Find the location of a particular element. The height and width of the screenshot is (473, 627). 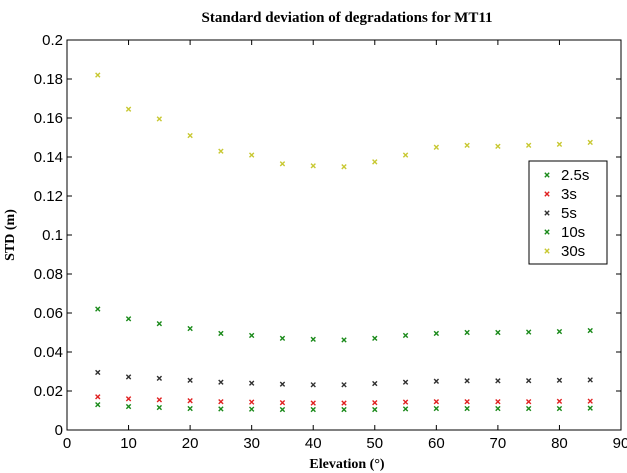

y-tick-label: 0.2 is located at coordinates (52, 40).